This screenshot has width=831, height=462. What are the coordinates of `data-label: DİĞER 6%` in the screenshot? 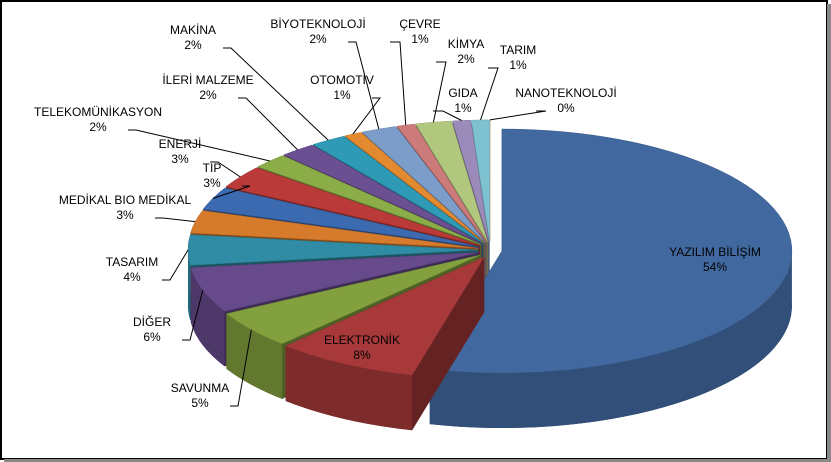 It's located at (152, 329).